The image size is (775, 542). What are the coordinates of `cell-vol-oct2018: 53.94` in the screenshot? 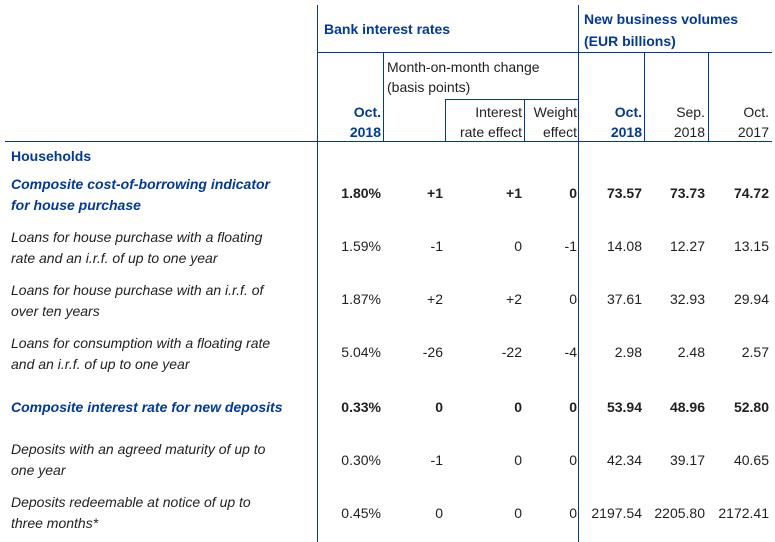 It's located at (624, 407).